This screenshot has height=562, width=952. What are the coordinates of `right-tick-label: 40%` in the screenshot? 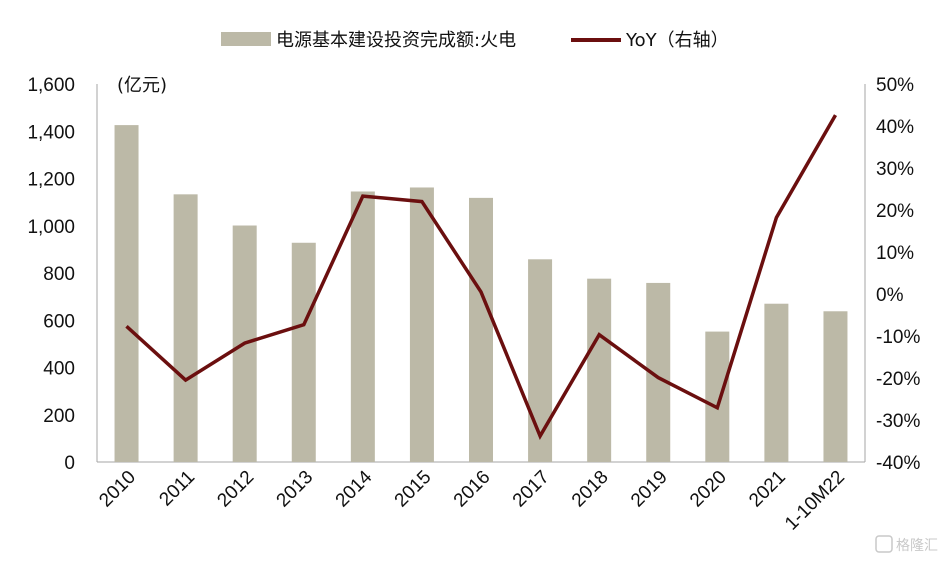 It's located at (895, 127).